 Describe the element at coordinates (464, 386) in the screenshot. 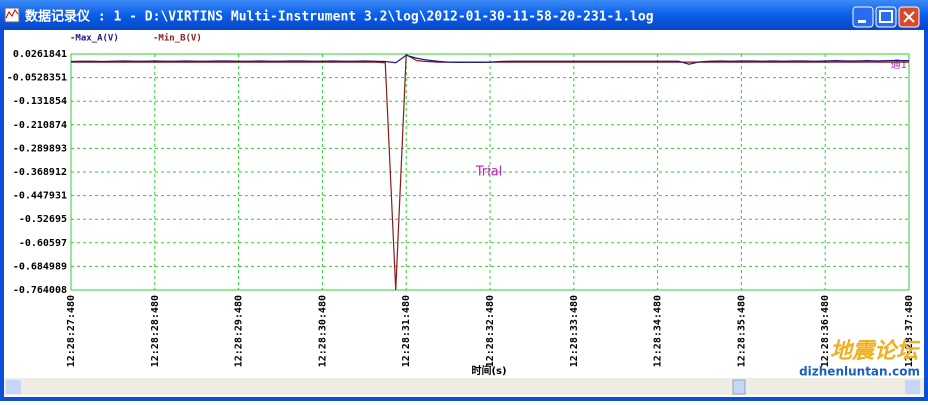

I see `scrollbar` at that location.